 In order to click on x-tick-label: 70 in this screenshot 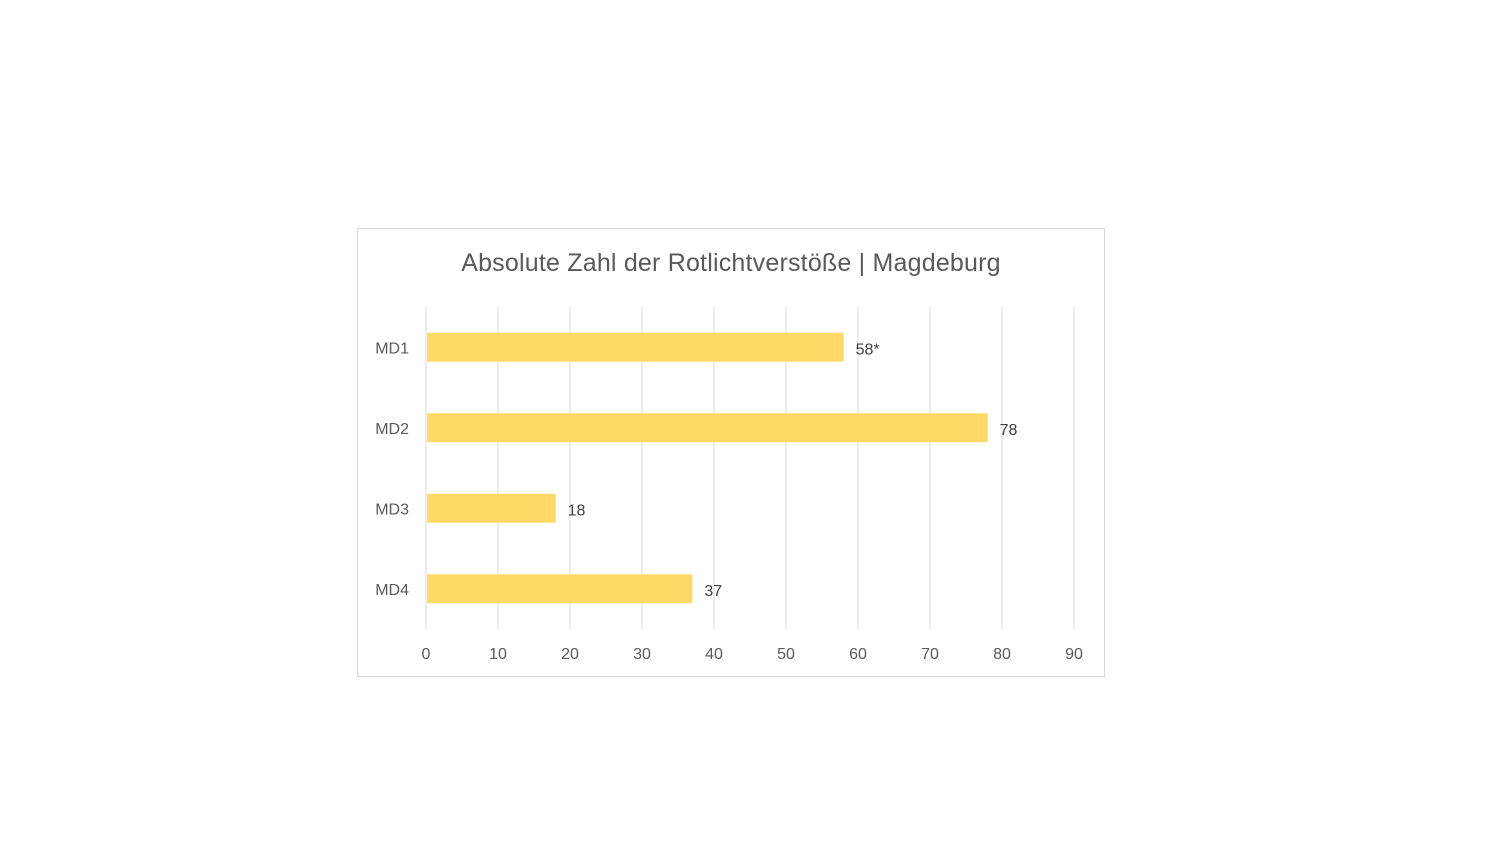, I will do `click(930, 654)`.